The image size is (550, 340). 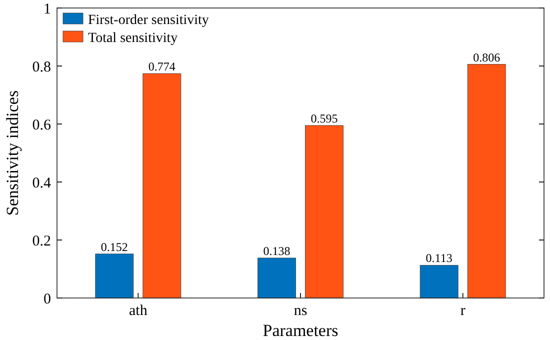 I want to click on x-tick-label: r, so click(x=463, y=311).